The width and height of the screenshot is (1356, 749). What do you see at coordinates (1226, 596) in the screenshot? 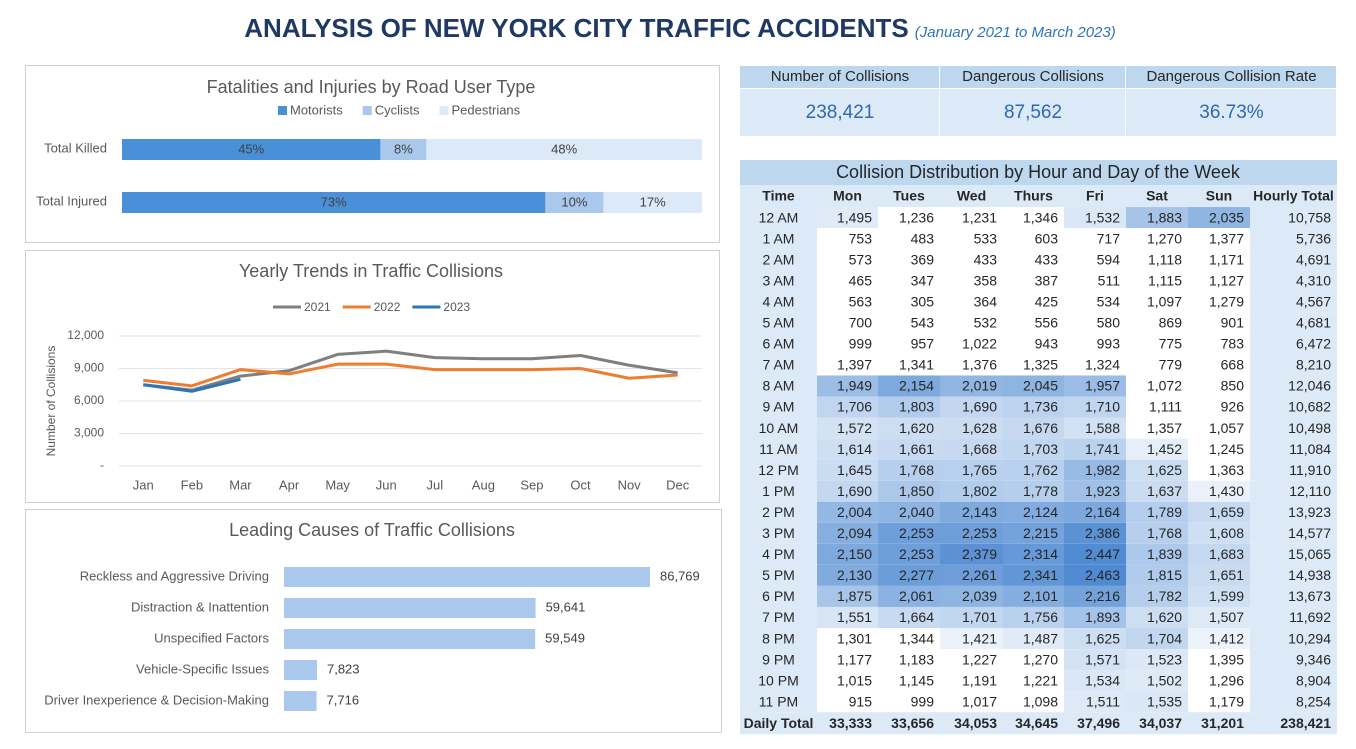
I see `table-cell: 1,599` at bounding box center [1226, 596].